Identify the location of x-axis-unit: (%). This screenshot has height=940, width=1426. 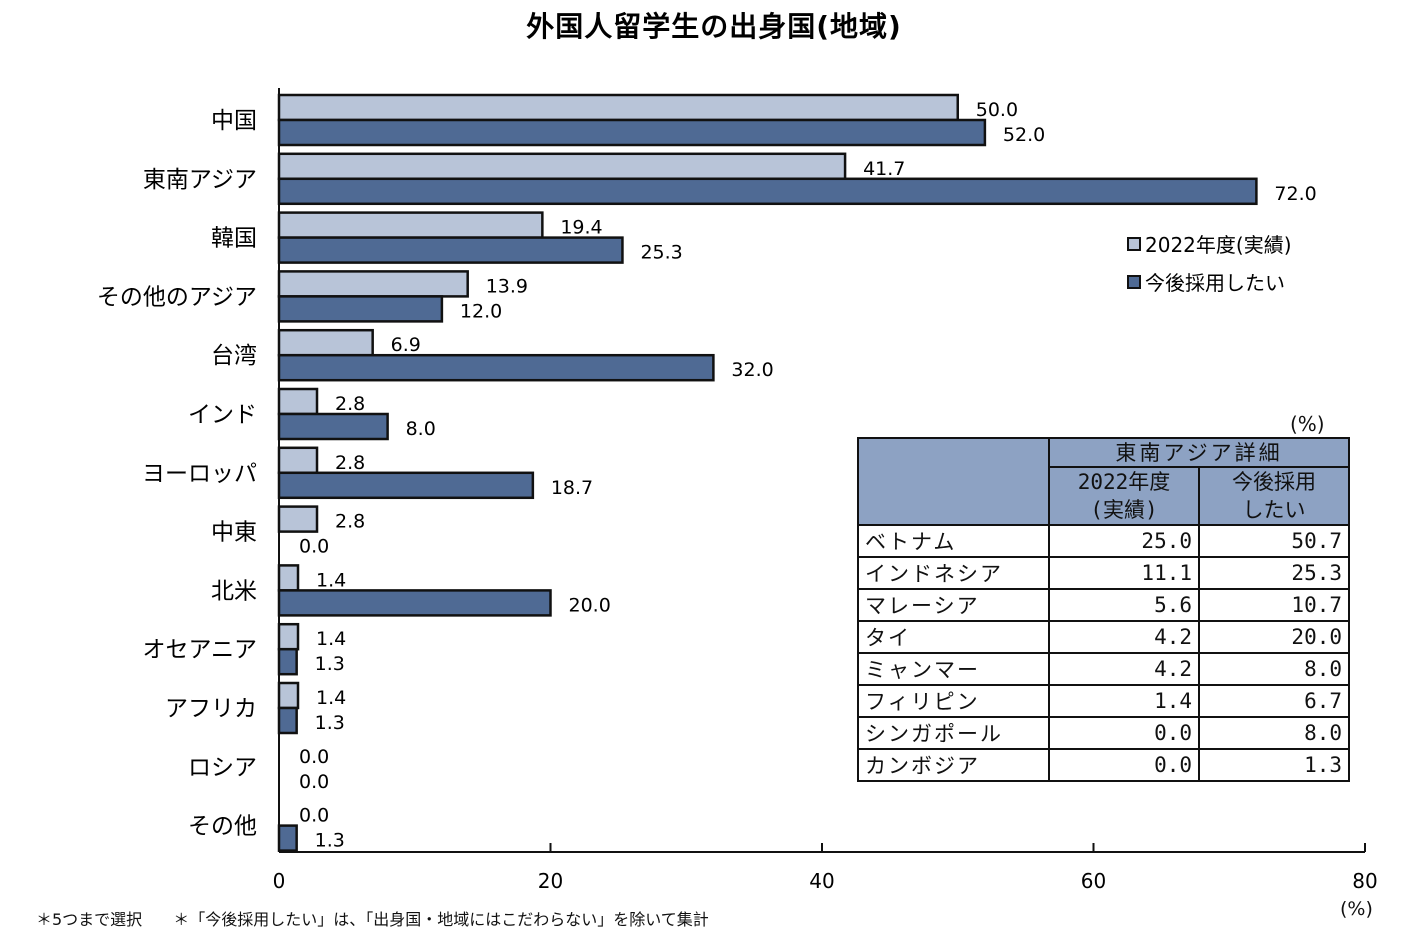
(1356, 909).